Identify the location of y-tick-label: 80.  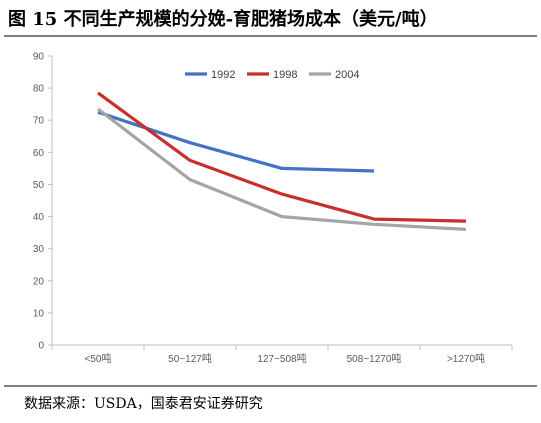
(39, 89).